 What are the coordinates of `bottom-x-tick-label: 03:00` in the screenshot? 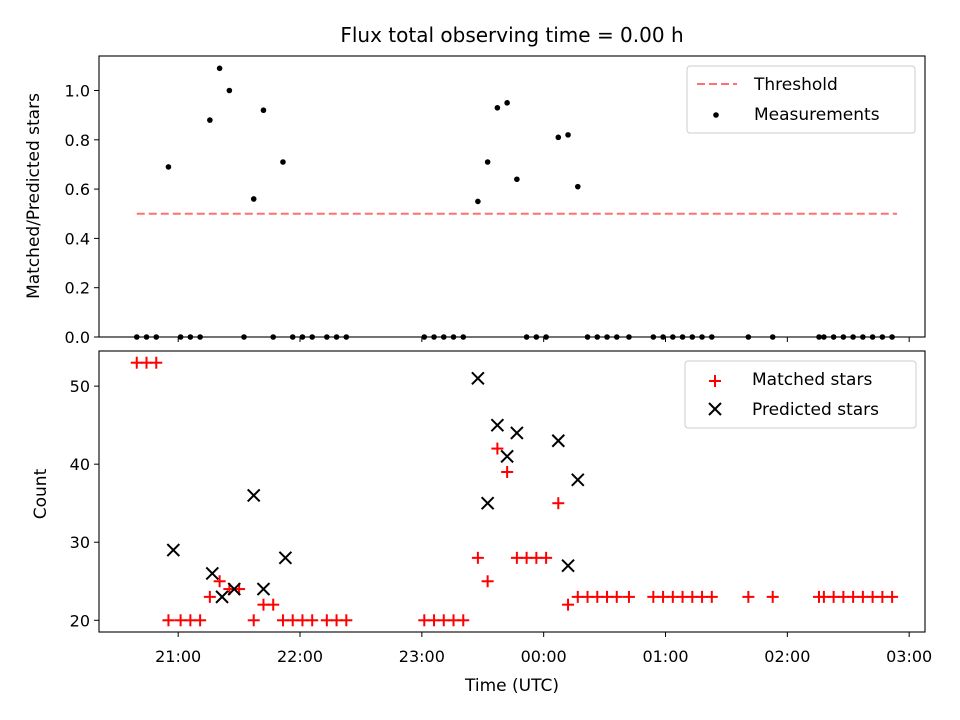 It's located at (909, 656).